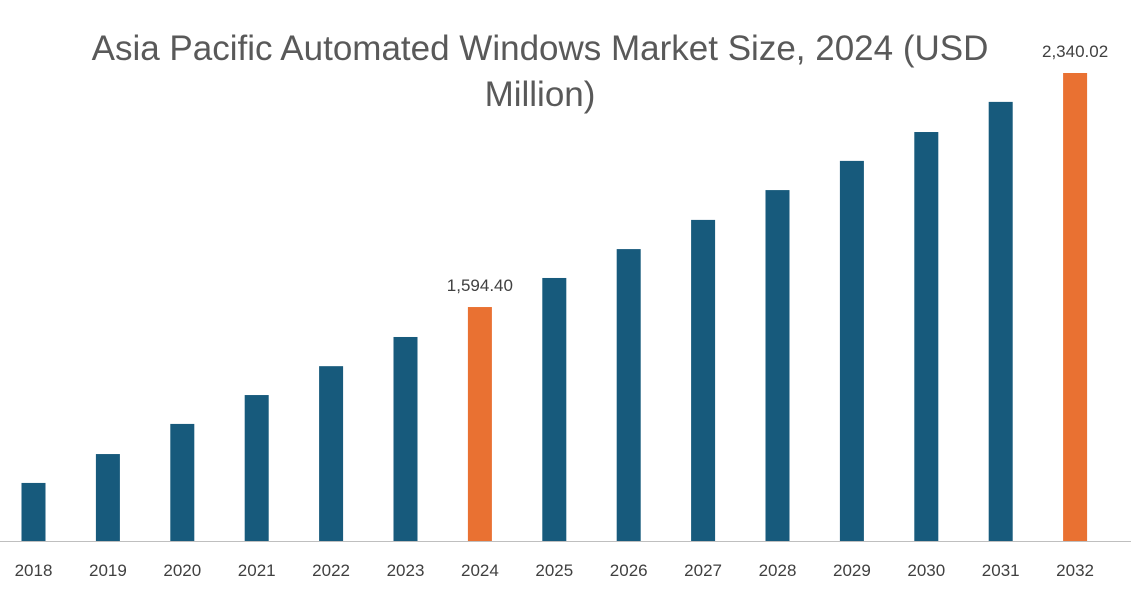 This screenshot has height=600, width=1131. What do you see at coordinates (852, 570) in the screenshot?
I see `x-tick-2029: 2029` at bounding box center [852, 570].